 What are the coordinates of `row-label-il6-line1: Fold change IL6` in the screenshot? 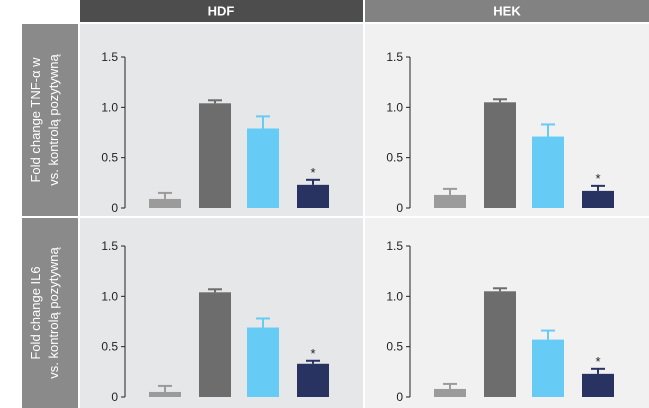 It's located at (35, 312).